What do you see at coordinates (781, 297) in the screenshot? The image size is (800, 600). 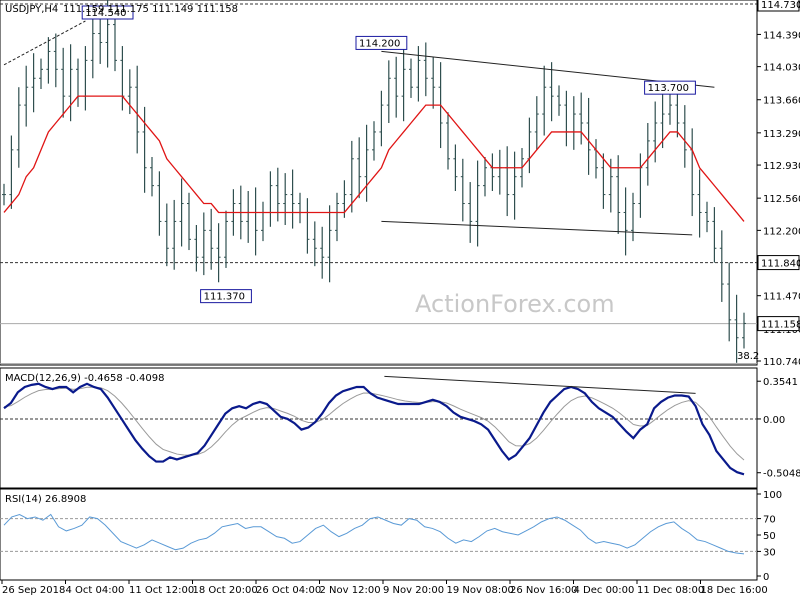 I see `price-tick-label: 111.470` at bounding box center [781, 297].